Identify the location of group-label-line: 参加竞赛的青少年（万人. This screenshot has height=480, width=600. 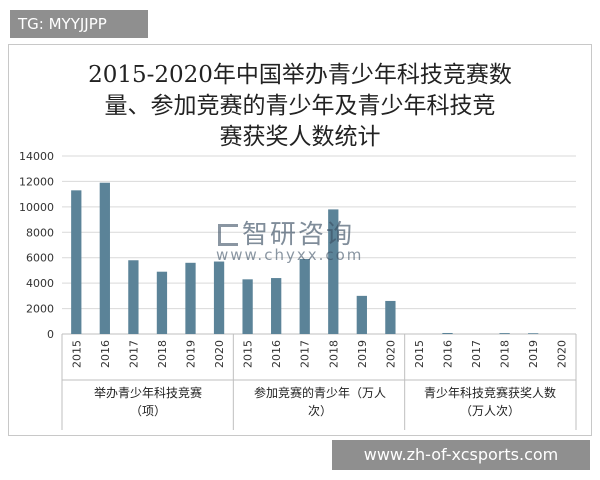
(319, 393).